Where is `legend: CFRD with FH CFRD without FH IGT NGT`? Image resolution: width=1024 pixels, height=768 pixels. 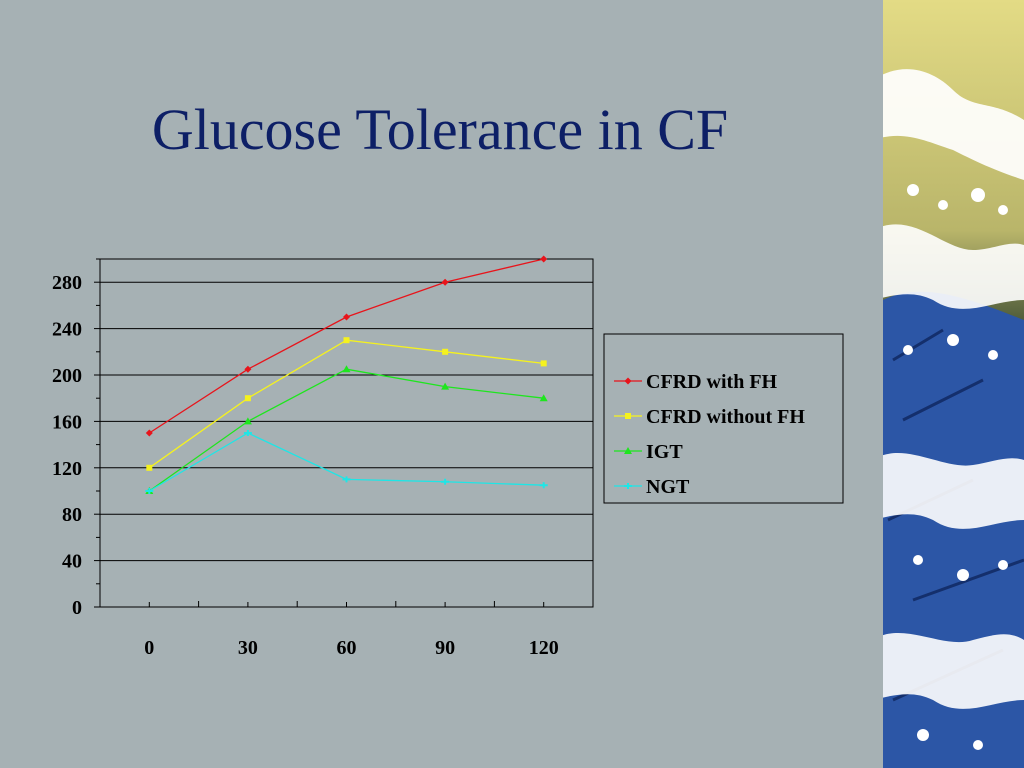
legend: CFRD with FH CFRD without FH IGT NGT is located at coordinates (723, 418).